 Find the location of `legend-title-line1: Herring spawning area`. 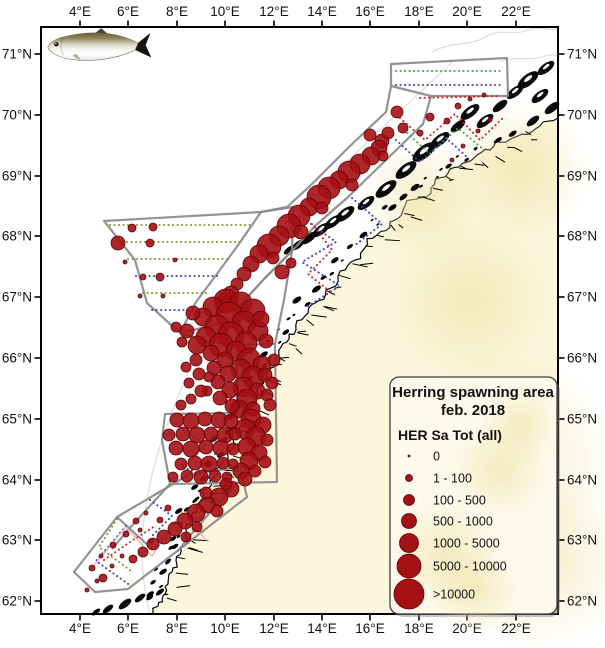

legend-title-line1: Herring spawning area is located at coordinates (473, 392).